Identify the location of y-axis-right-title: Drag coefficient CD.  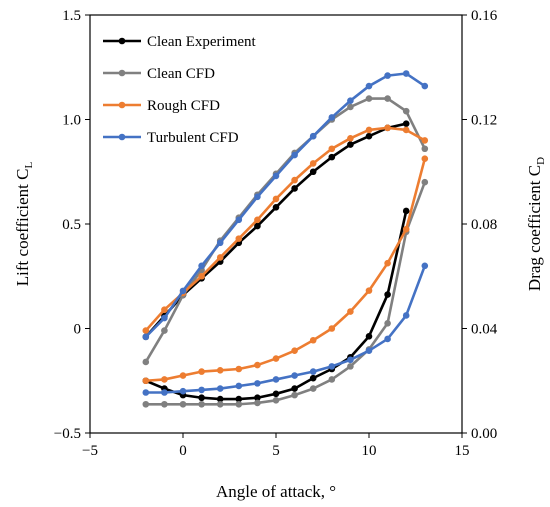
(536, 224).